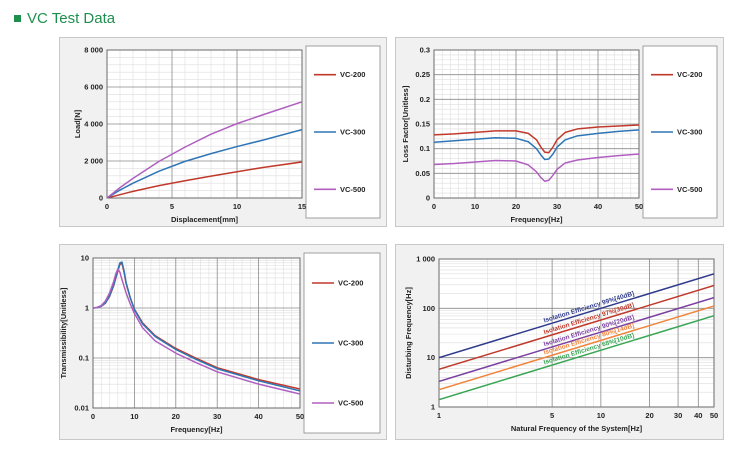  I want to click on y-tick-label: 2 000, so click(93, 161).